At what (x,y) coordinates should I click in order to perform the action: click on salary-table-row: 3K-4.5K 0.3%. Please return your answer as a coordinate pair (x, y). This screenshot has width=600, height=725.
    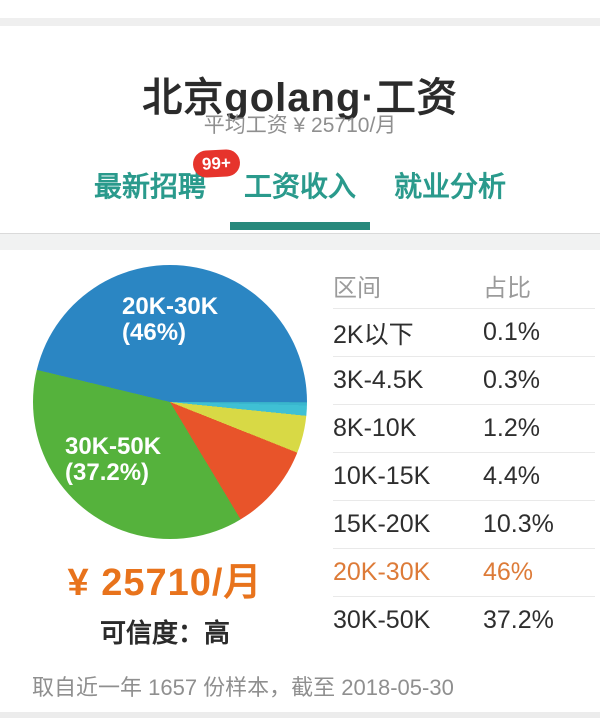
    Looking at the image, I should click on (464, 381).